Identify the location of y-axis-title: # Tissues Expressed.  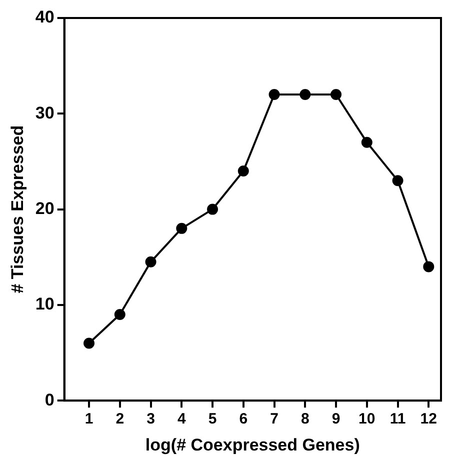
(17, 209).